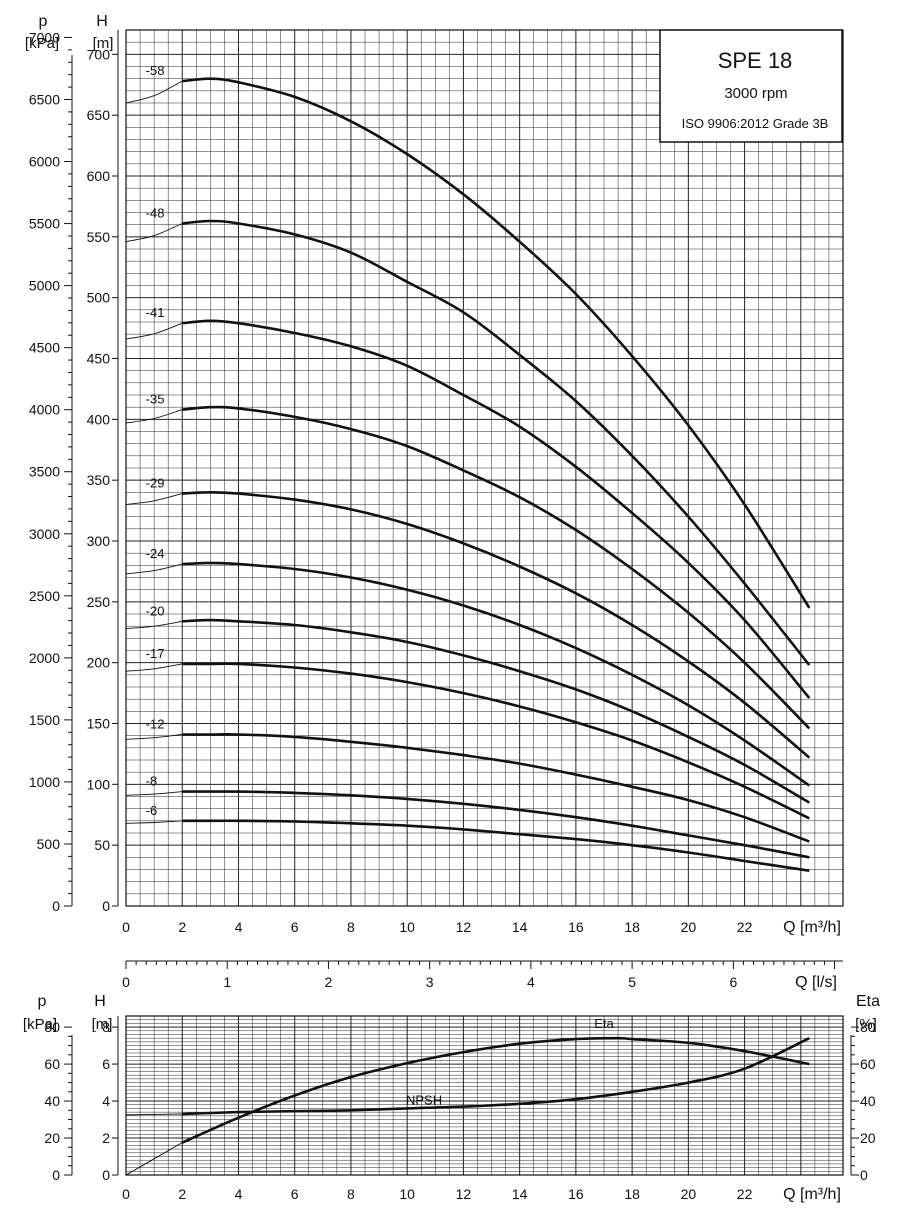 The width and height of the screenshot is (900, 1219). What do you see at coordinates (745, 927) in the screenshot?
I see `q-tick-label: 22` at bounding box center [745, 927].